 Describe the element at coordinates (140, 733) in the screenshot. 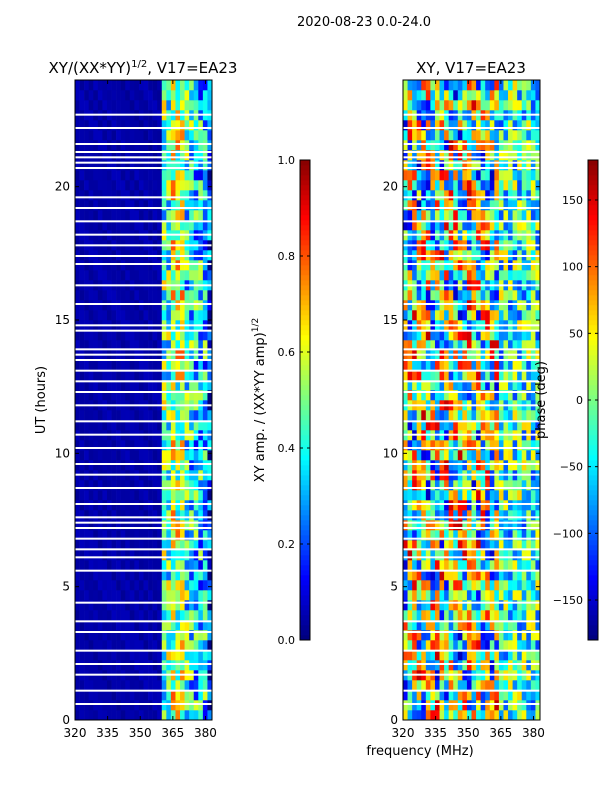

I see `x-tick-label: 350` at that location.